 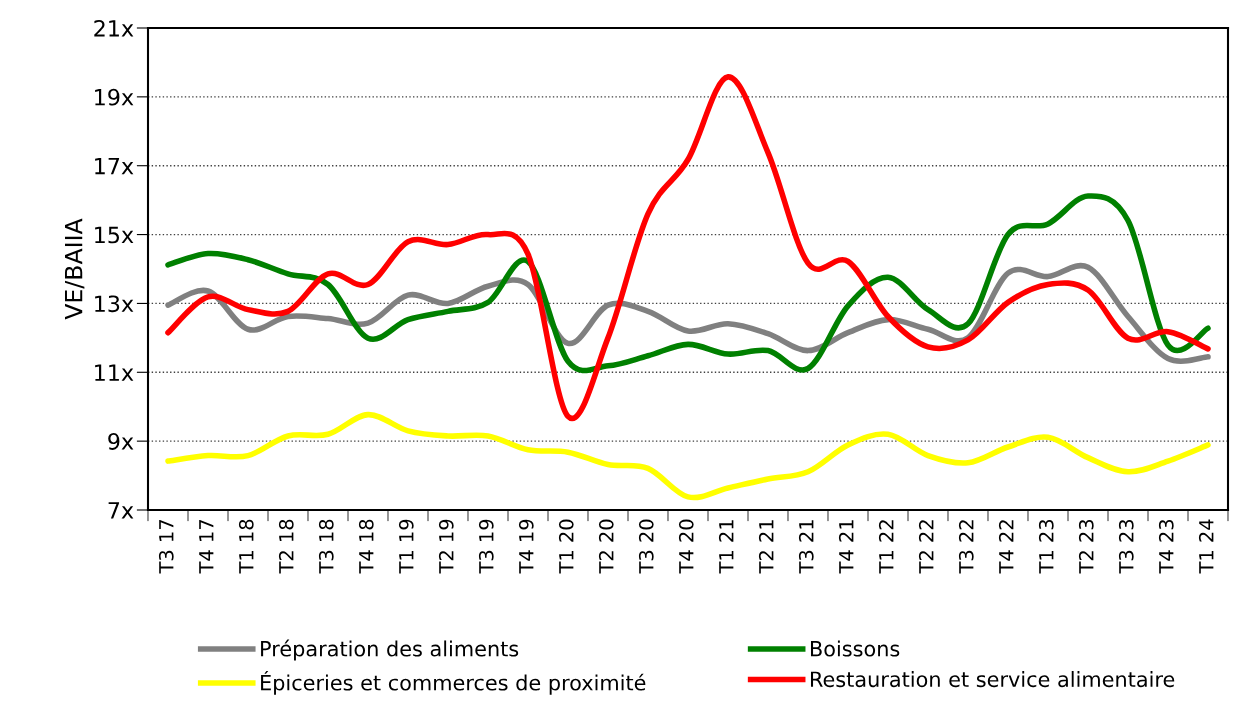 I want to click on x-tick-label: T4 20, so click(x=686, y=546).